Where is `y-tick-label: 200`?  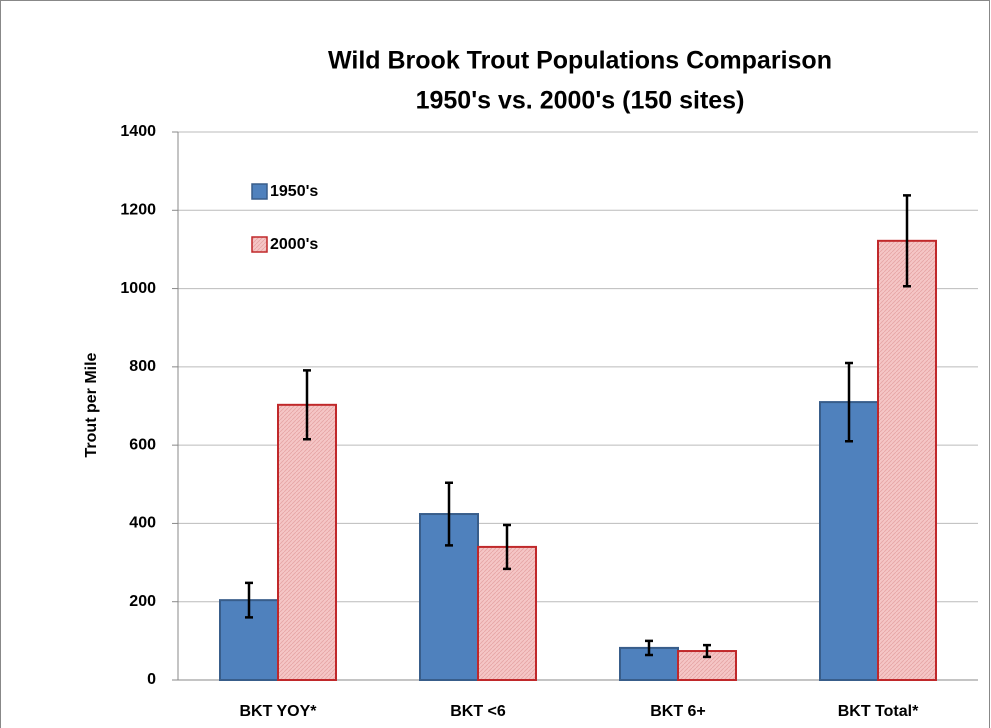
y-tick-label: 200 is located at coordinates (142, 601).